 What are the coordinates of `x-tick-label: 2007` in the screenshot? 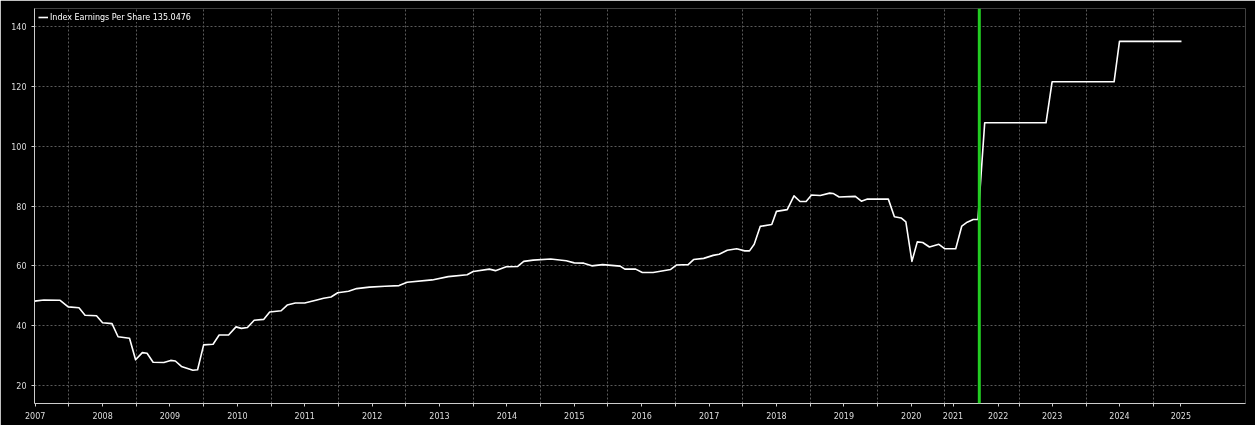 It's located at (35, 416).